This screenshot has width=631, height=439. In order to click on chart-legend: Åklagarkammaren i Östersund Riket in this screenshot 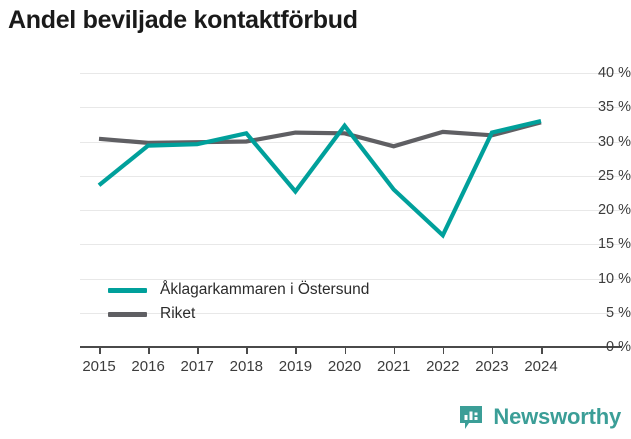, I will do `click(238, 302)`.